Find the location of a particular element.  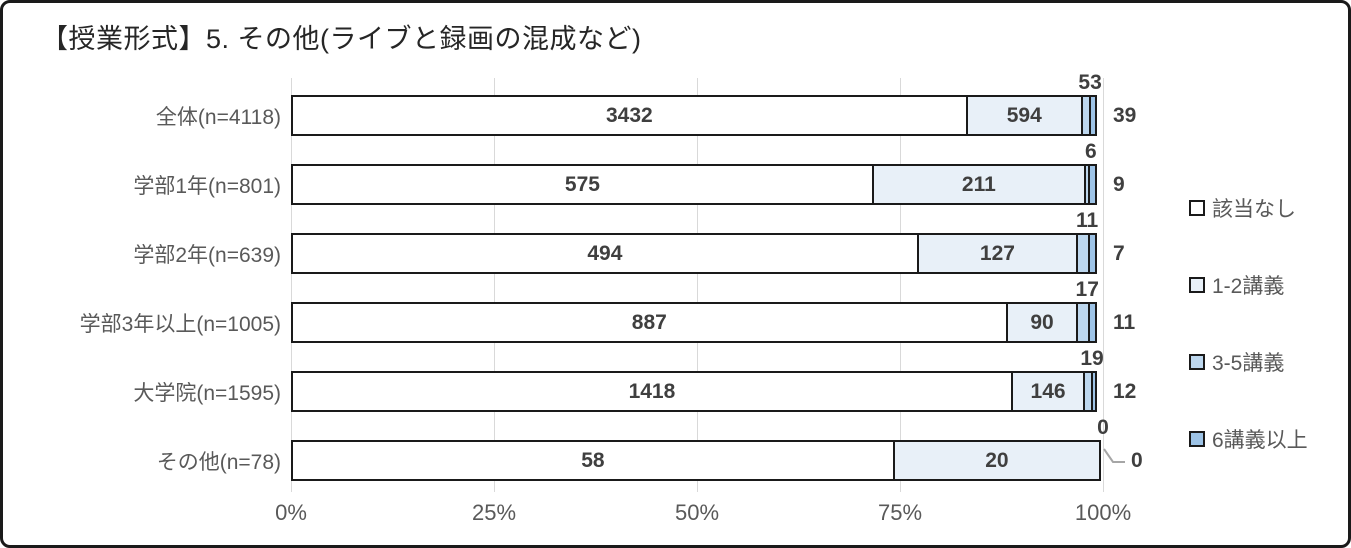

bar-segment: 127 is located at coordinates (997, 253).